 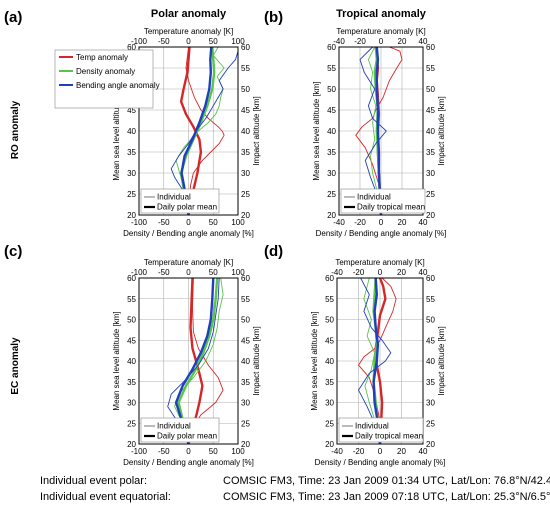 What do you see at coordinates (245, 215) in the screenshot?
I see `y-right-tick-label: 20` at bounding box center [245, 215].